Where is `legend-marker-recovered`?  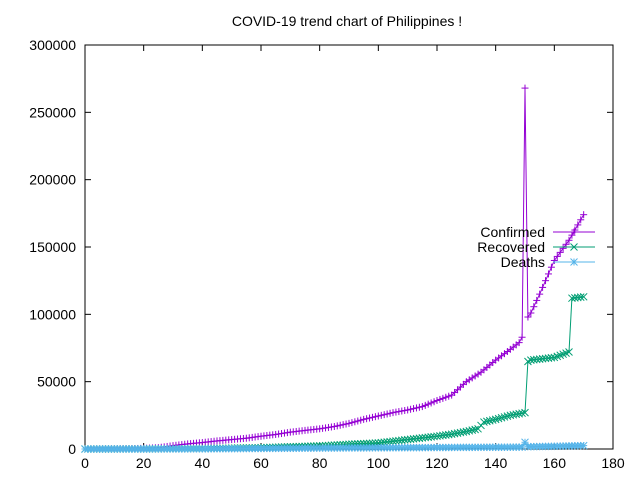 legend-marker-recovered is located at coordinates (574, 247).